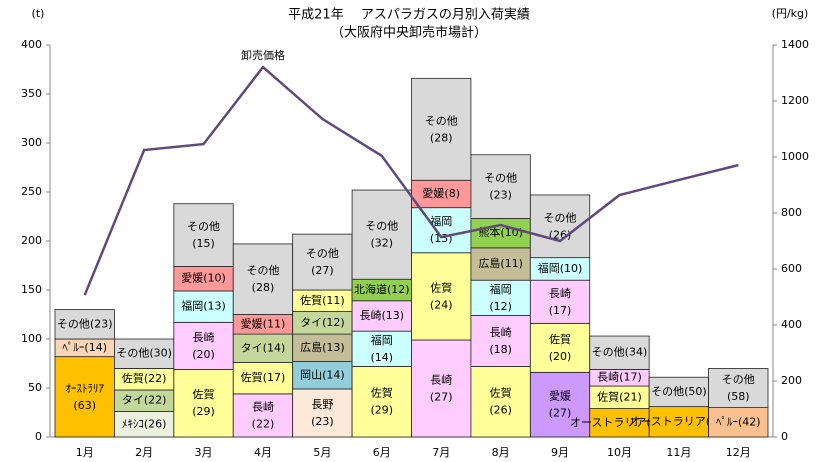 The image size is (818, 462). What do you see at coordinates (560, 404) in the screenshot?
I see `segment-label: 愛媛 (27)` at bounding box center [560, 404].